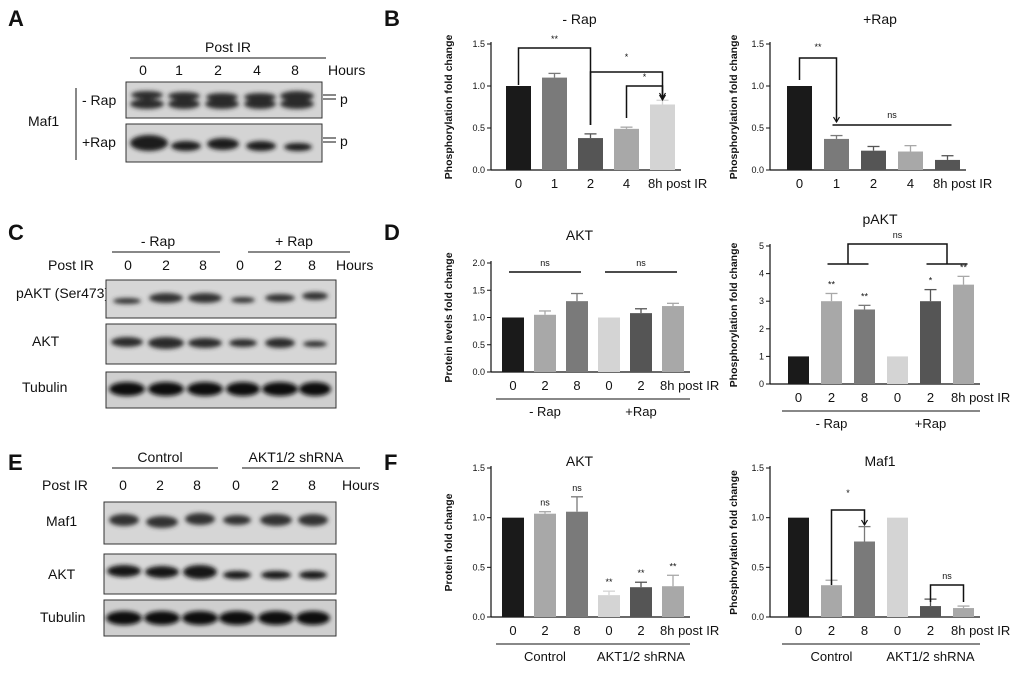 This screenshot has height=673, width=1020. I want to click on blot-a-units: Hours, so click(346, 70).